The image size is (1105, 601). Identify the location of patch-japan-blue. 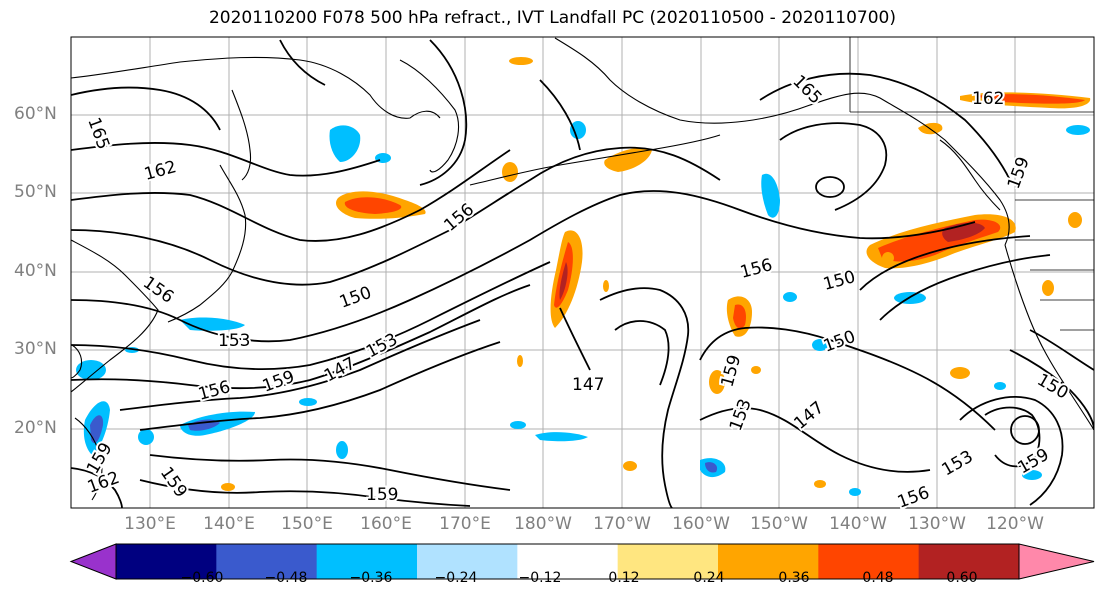
(345, 143).